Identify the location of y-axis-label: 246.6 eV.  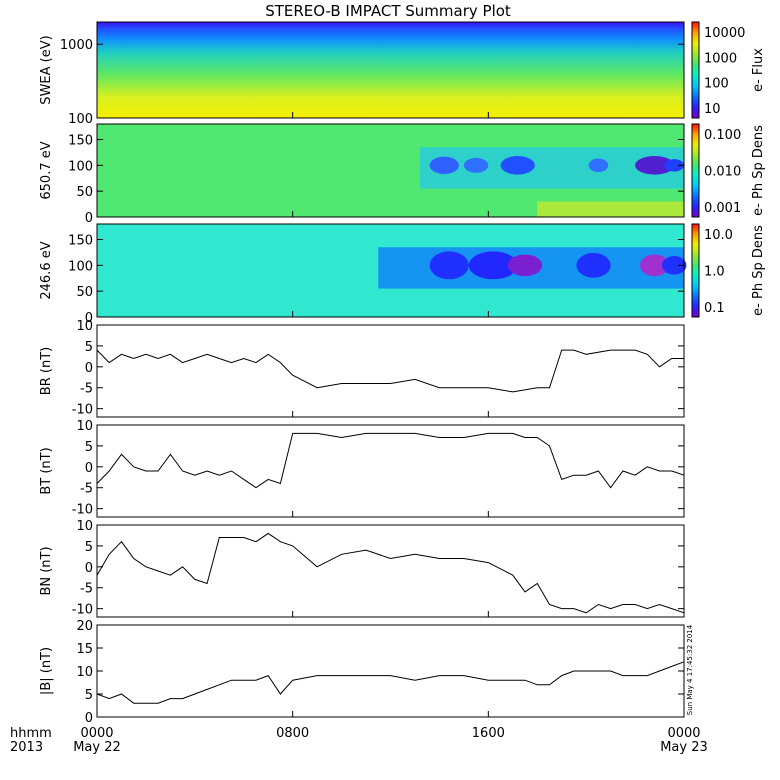
(46, 270).